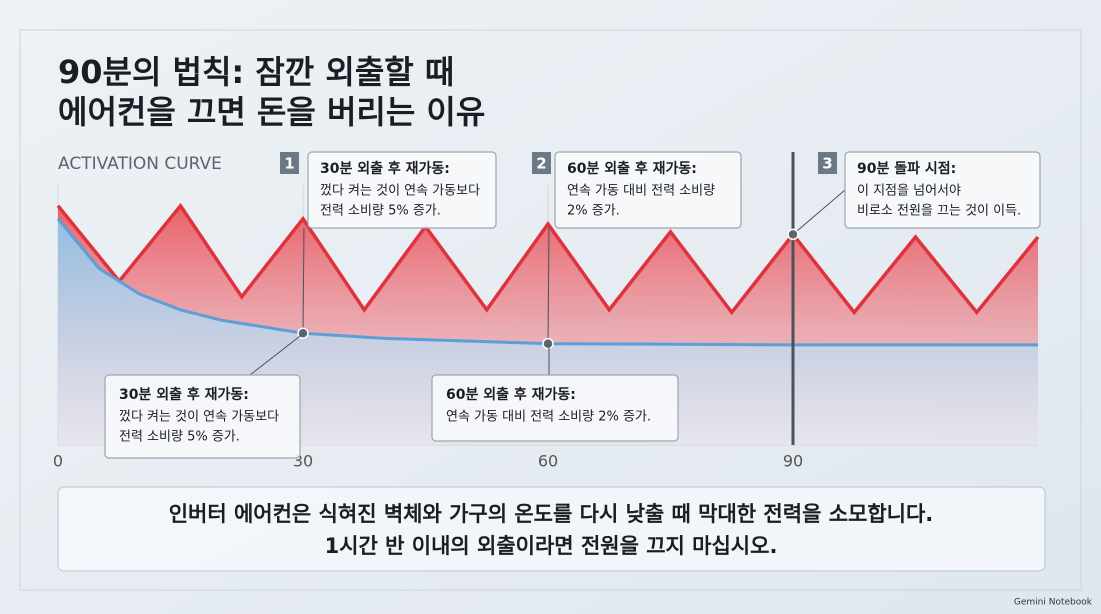  I want to click on axis-label: ACTIVATION CURVE, so click(140, 164).